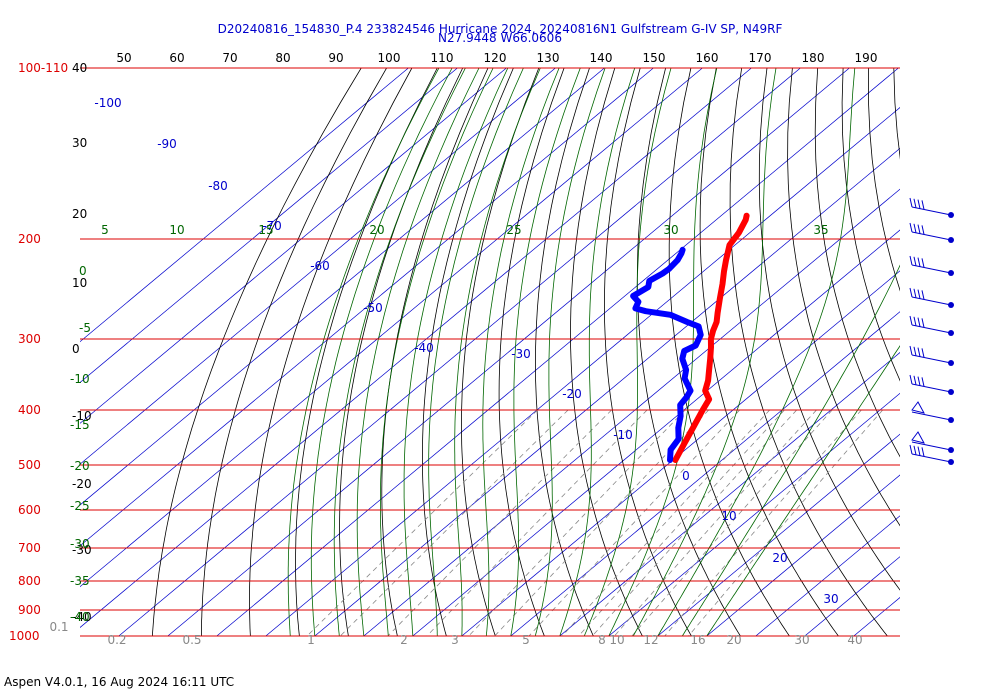 The image size is (1000, 700). Describe the element at coordinates (218, 186) in the screenshot. I see `isotherm-label: -80` at that location.